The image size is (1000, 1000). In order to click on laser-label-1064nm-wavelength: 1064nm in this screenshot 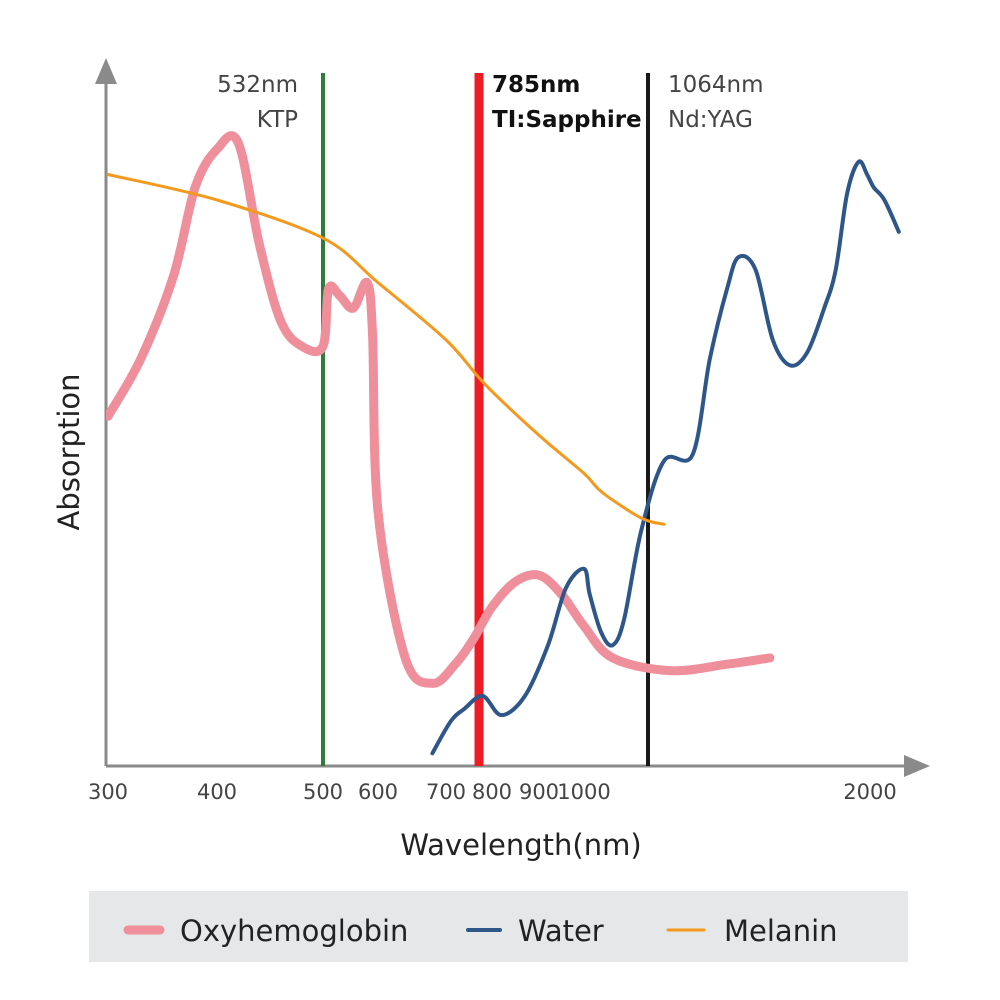, I will do `click(716, 85)`.